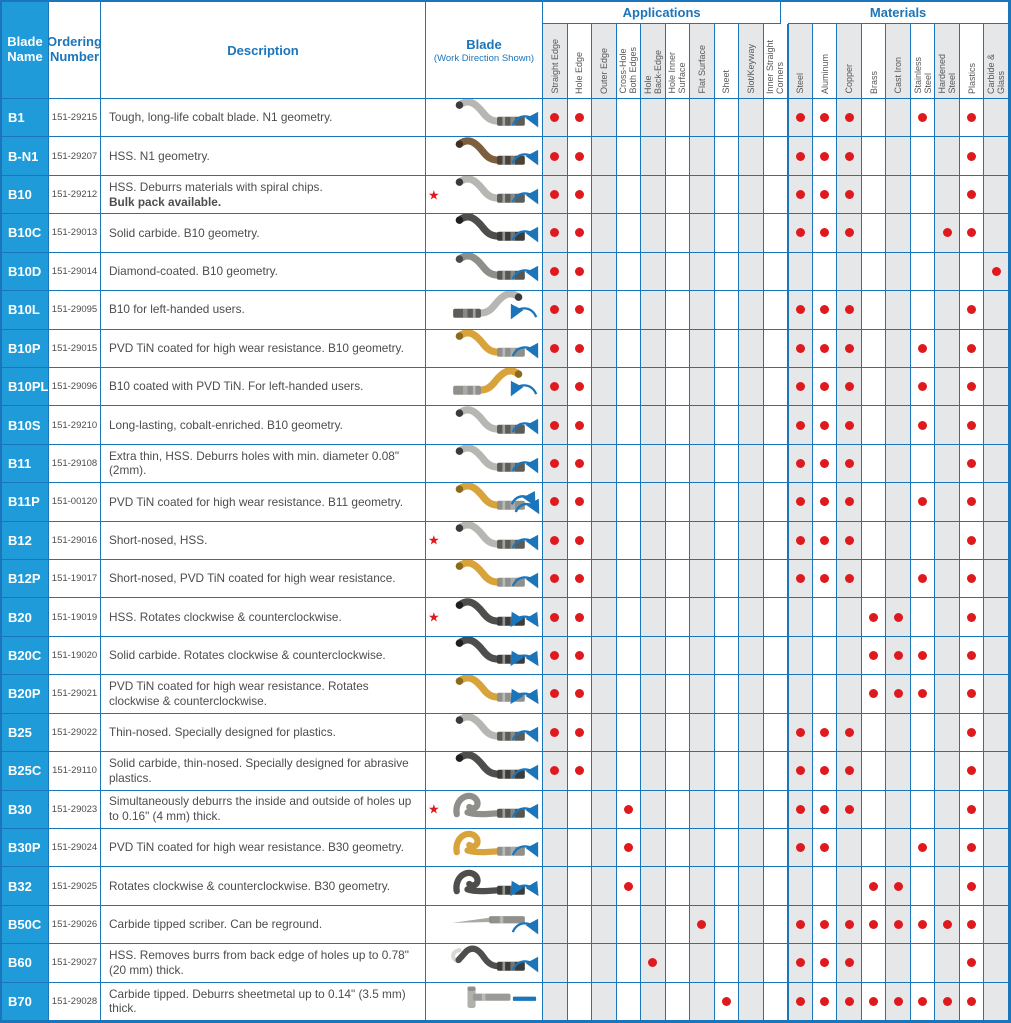  Describe the element at coordinates (75, 540) in the screenshot. I see `ordering-number-cell: 151-29016` at that location.